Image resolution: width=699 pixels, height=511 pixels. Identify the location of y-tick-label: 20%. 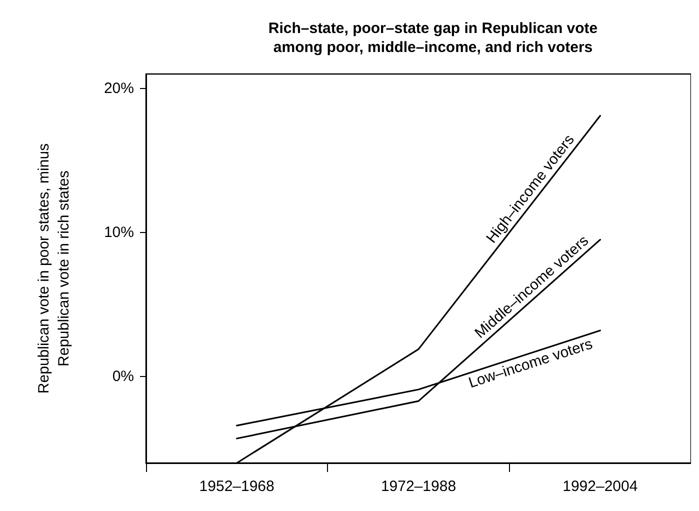
(119, 88).